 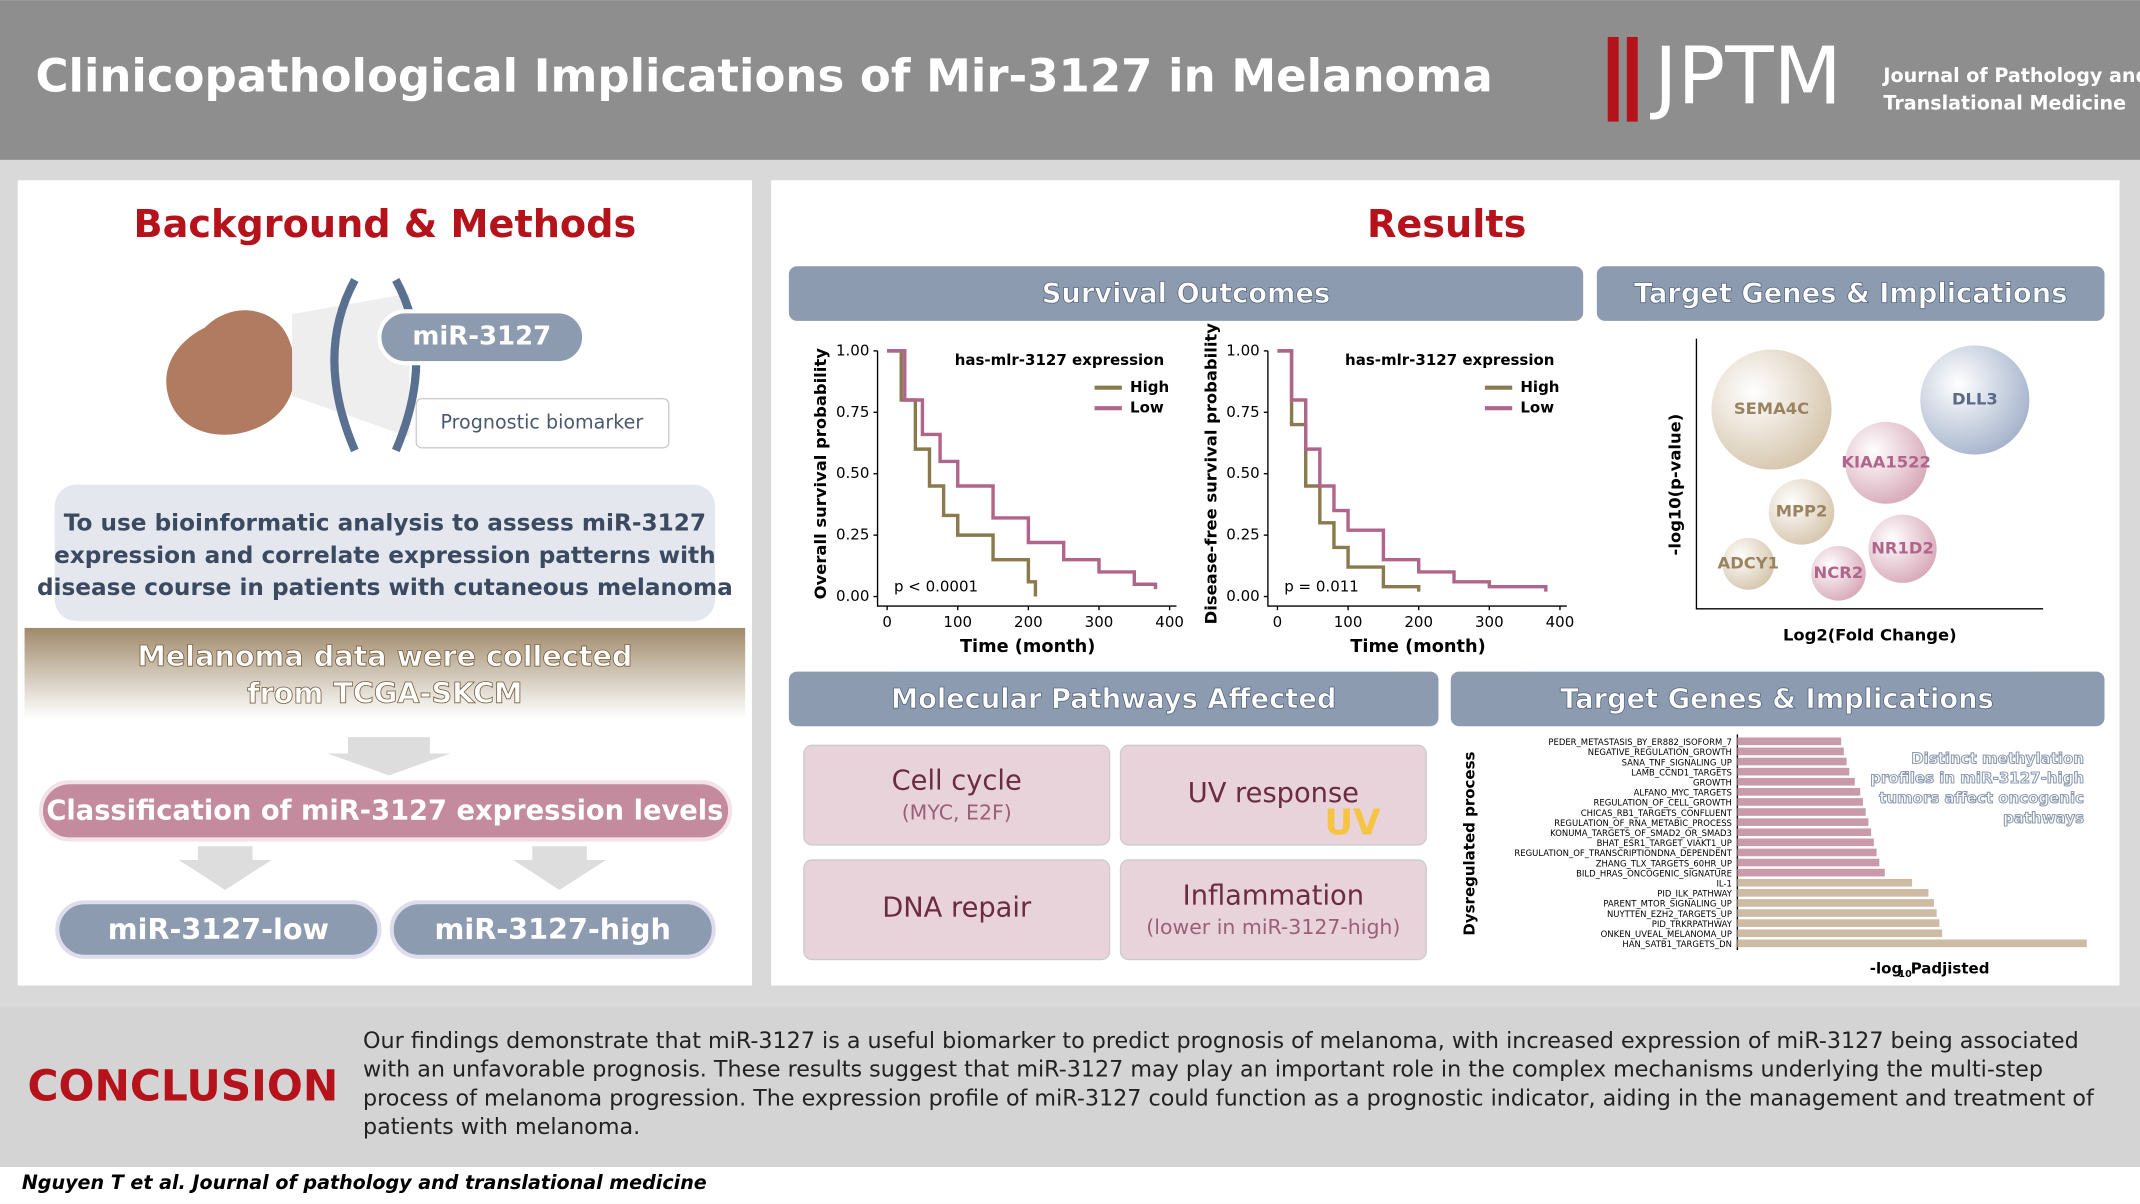 What do you see at coordinates (501, 1127) in the screenshot?
I see `conclusion-line: patients with melanoma.` at bounding box center [501, 1127].